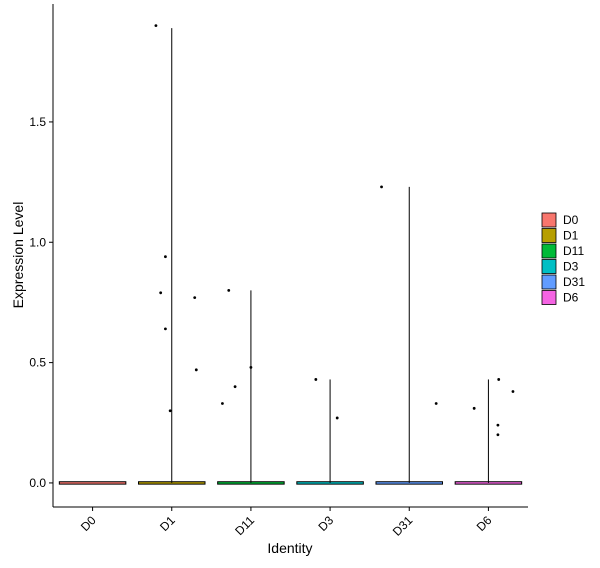  Describe the element at coordinates (571, 267) in the screenshot. I see `legend-label: D3` at that location.